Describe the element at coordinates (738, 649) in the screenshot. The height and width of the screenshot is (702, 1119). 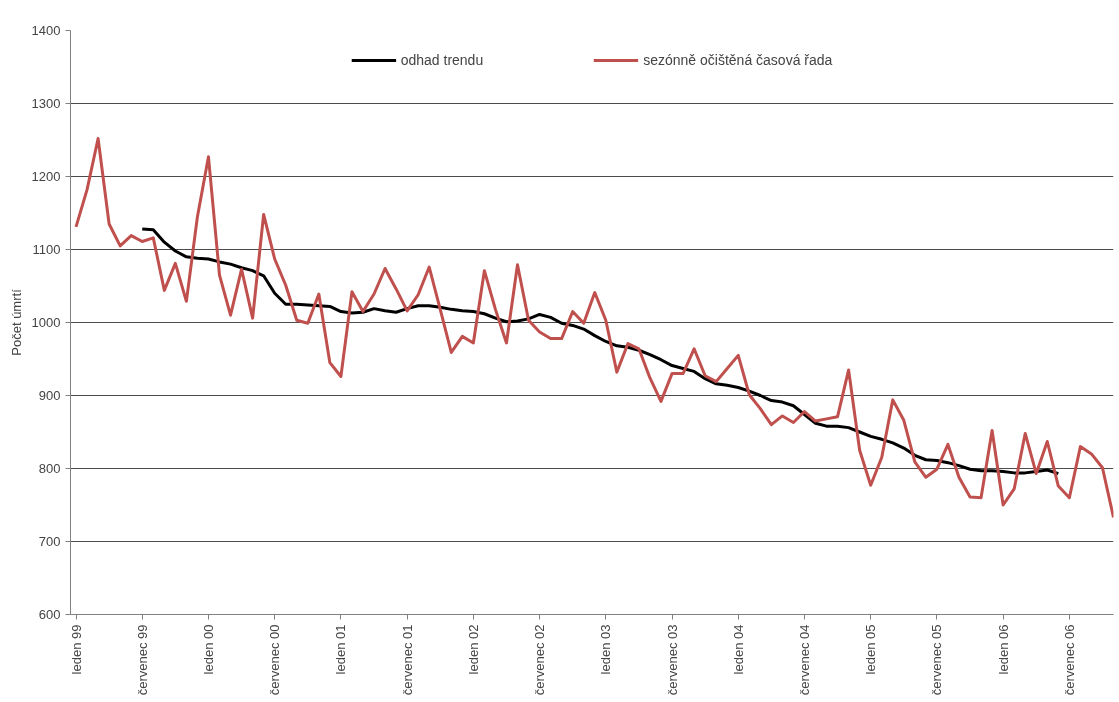
I see `x-tick-label: leden 04` at that location.